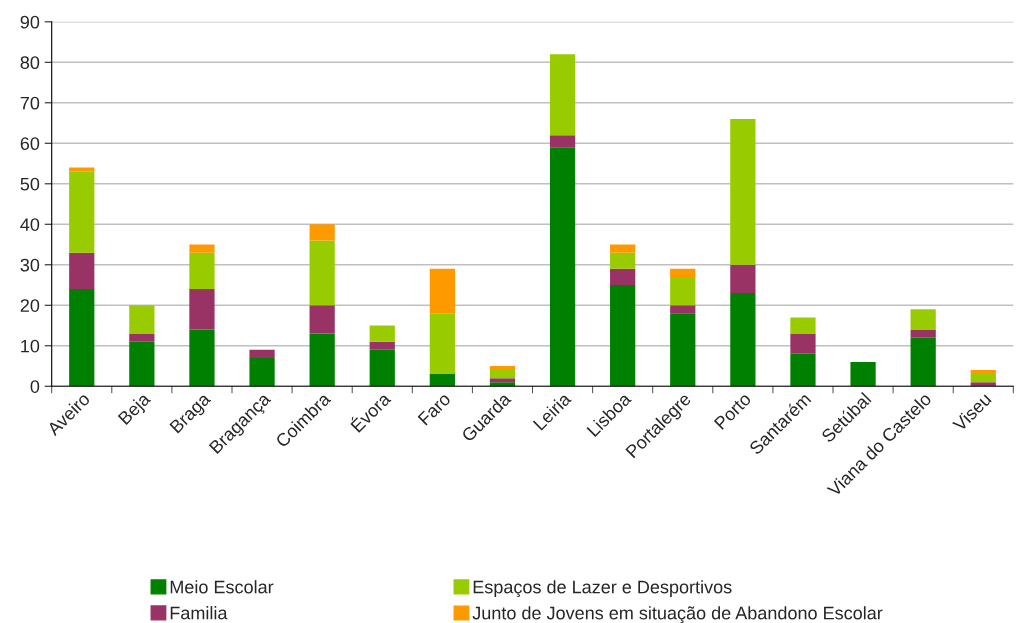  What do you see at coordinates (30, 103) in the screenshot?
I see `y-tick-label: 70` at bounding box center [30, 103].